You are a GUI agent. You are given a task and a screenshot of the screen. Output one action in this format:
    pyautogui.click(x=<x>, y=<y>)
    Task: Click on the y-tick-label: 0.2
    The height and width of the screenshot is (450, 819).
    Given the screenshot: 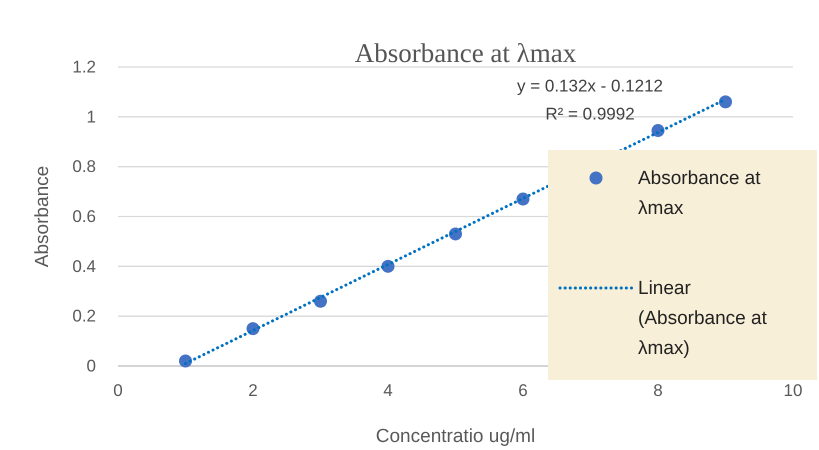 What is the action you would take?
    pyautogui.click(x=84, y=316)
    